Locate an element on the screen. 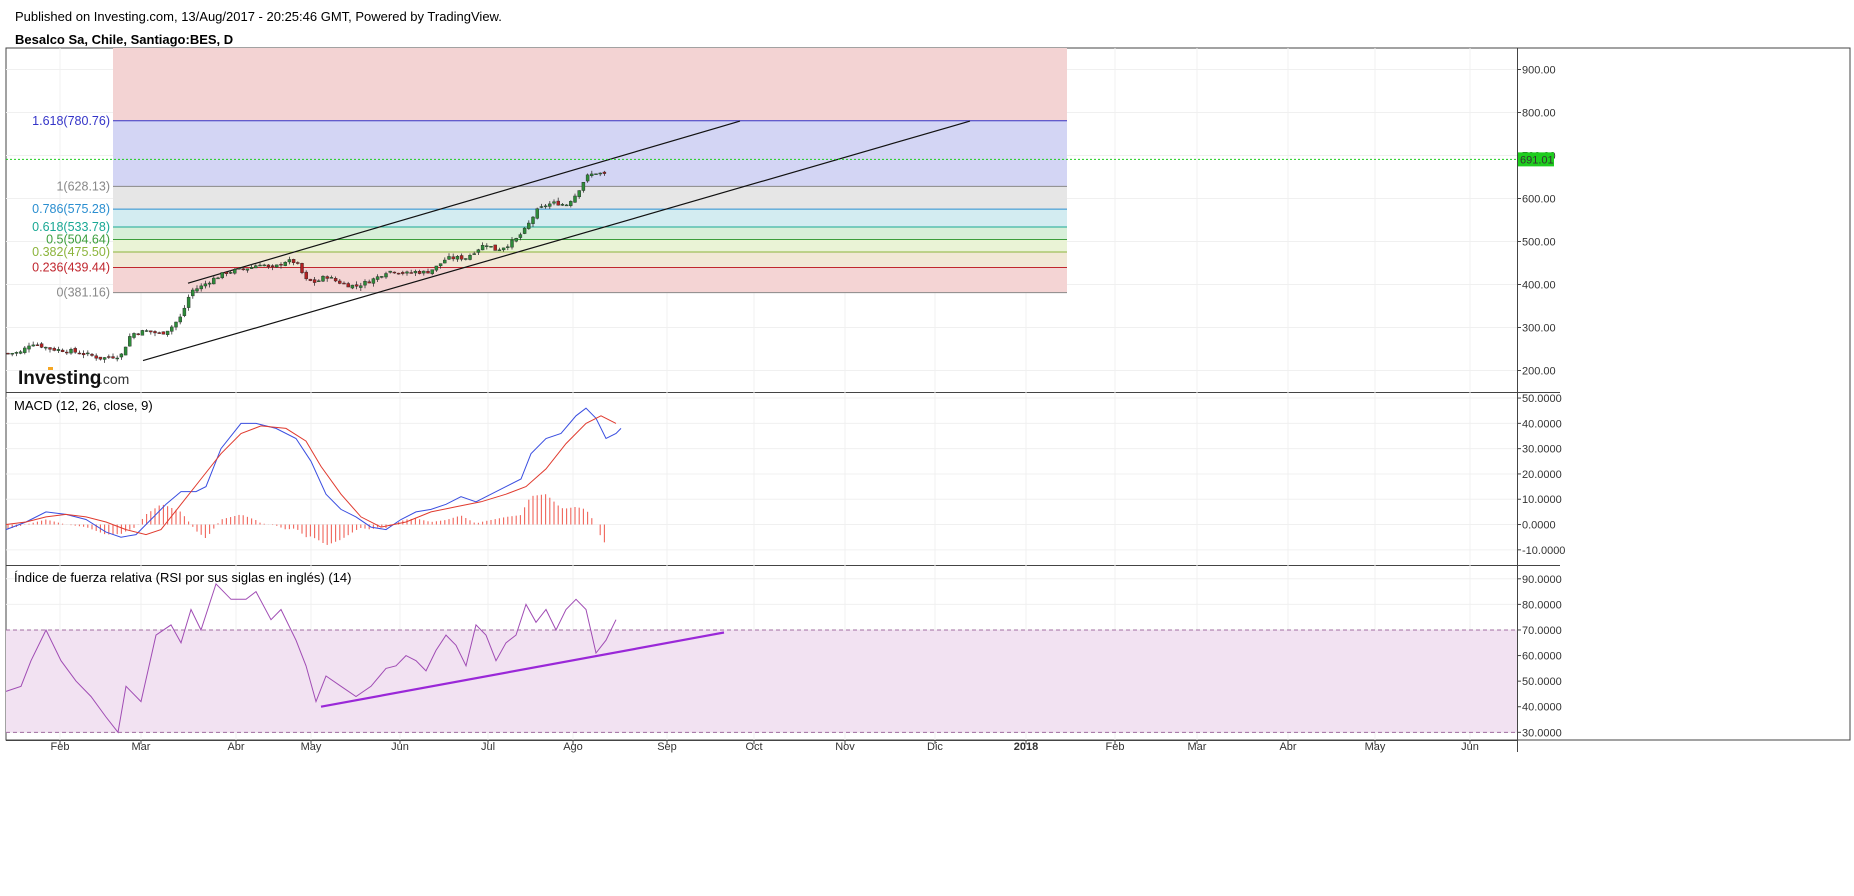 Image resolution: width=1854 pixels, height=896 pixels. last-price-label: 691.01 is located at coordinates (1537, 160).